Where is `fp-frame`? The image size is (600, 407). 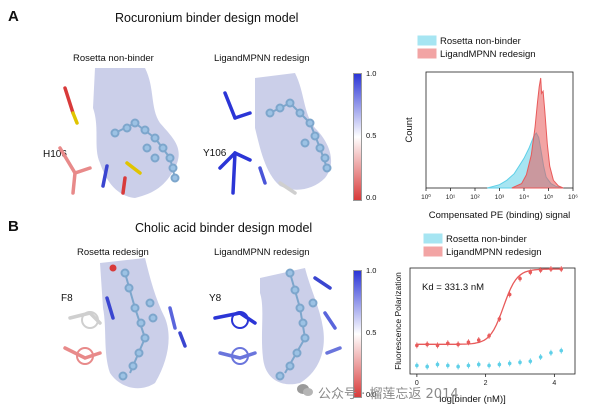 fp-frame is located at coordinates (492, 321).